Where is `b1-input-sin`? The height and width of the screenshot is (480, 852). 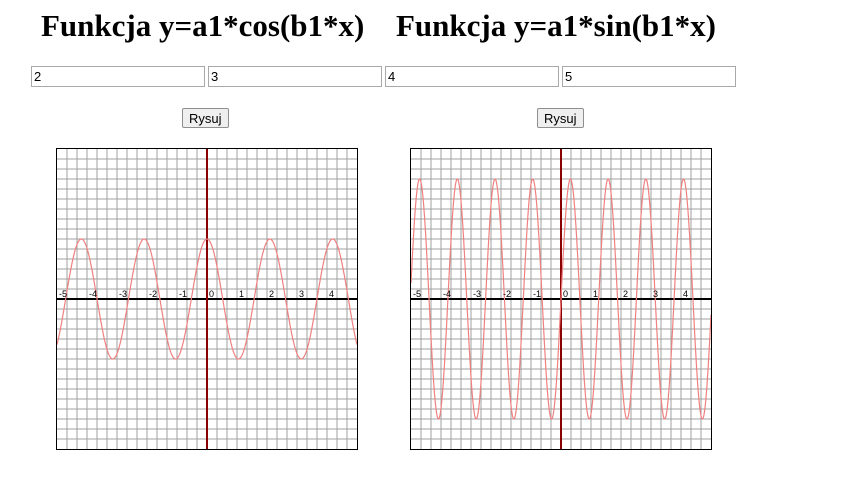
b1-input-sin is located at coordinates (649, 76).